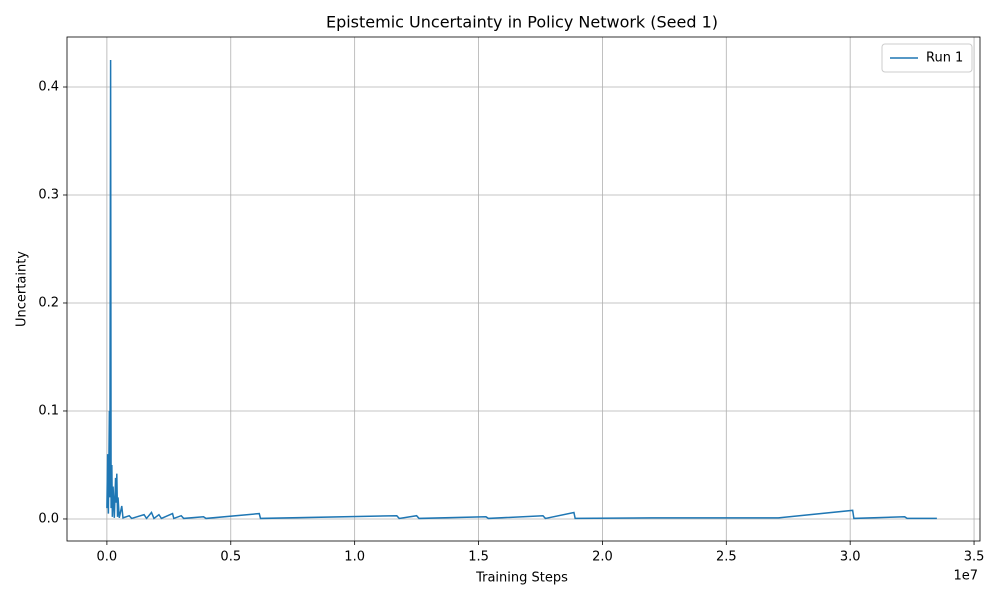  What do you see at coordinates (22, 289) in the screenshot?
I see `y-axis-label: Uncertainty` at bounding box center [22, 289].